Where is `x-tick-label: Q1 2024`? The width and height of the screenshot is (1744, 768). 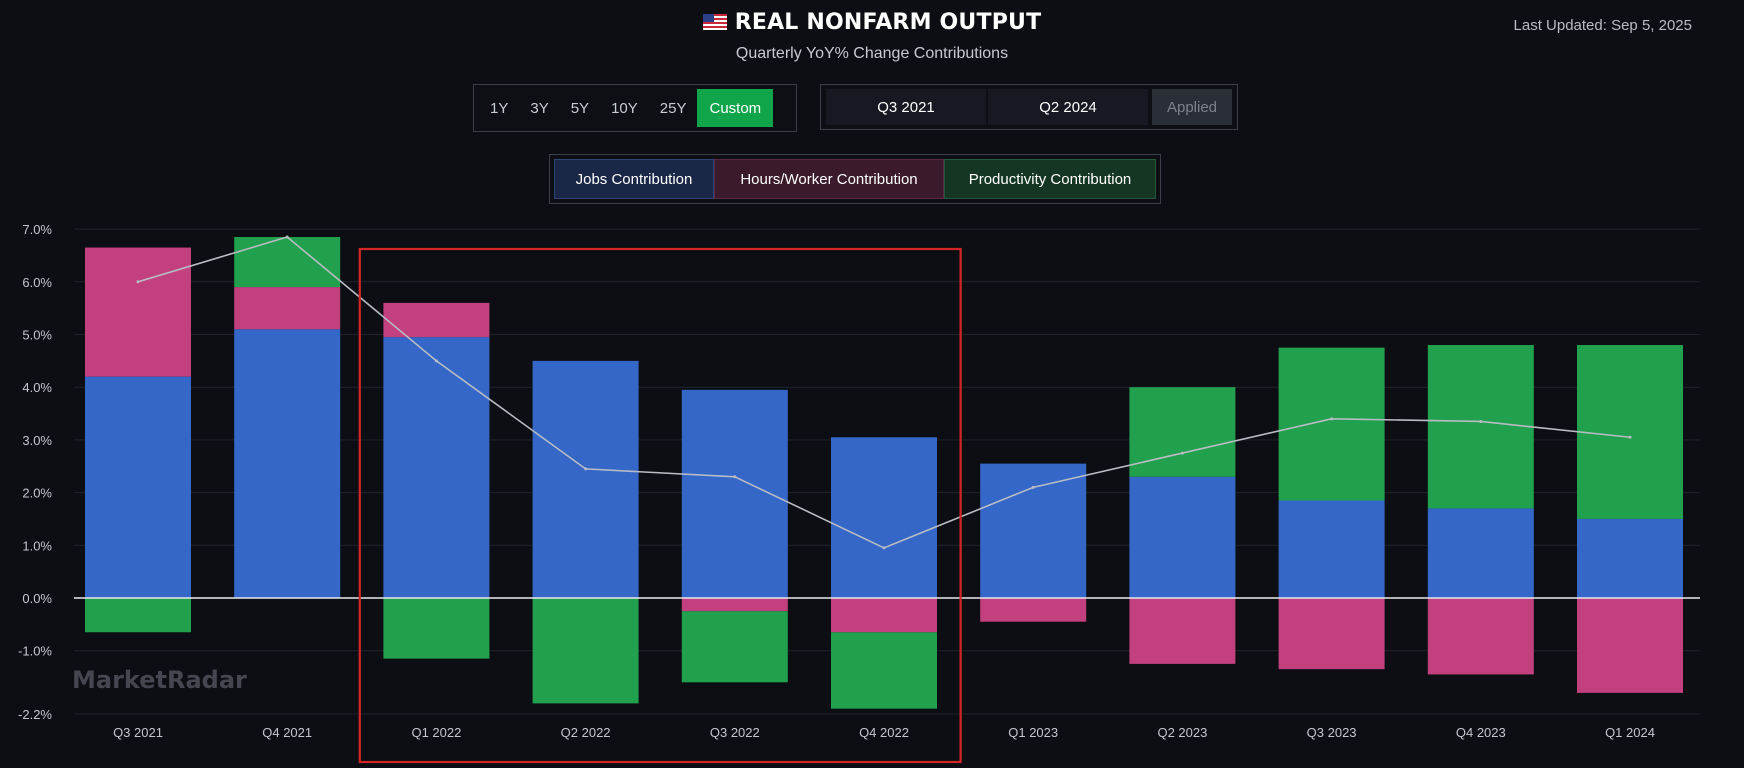
x-tick-label: Q1 2024 is located at coordinates (1630, 732).